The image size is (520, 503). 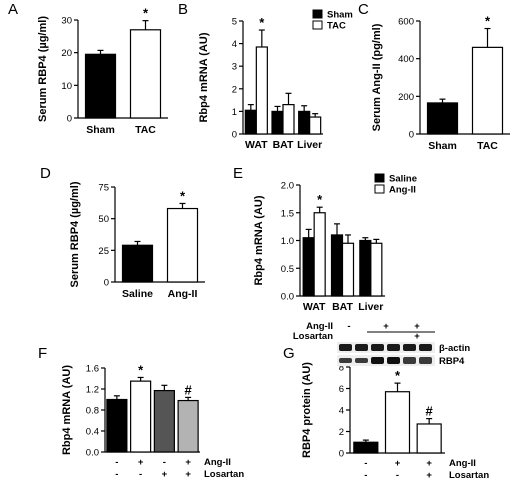 What do you see at coordinates (370, 307) in the screenshot?
I see `x-category-E-2: Liver` at bounding box center [370, 307].